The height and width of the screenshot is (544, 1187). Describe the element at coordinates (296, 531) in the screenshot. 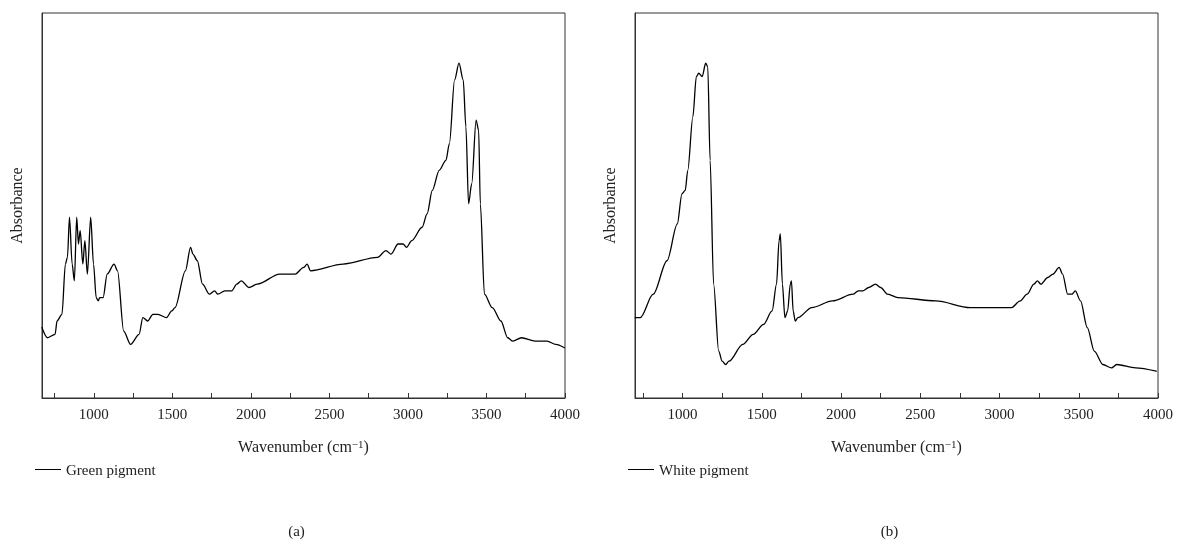

I see `text: (a)` at that location.